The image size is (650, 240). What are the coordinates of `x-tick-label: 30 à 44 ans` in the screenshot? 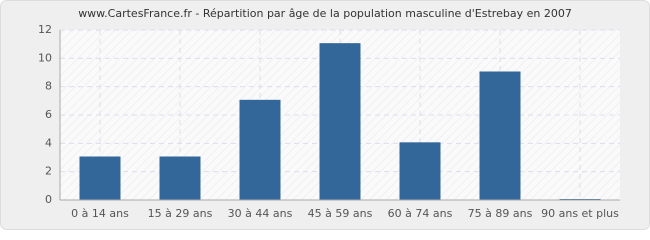 It's located at (260, 213).